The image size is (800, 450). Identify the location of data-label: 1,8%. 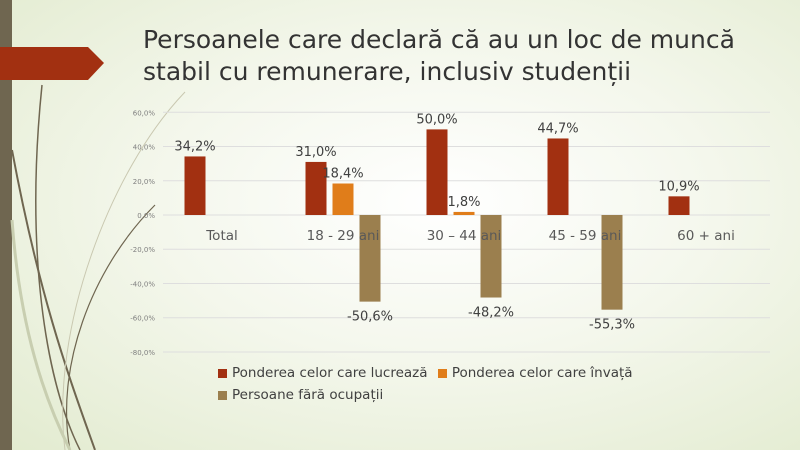
(463, 202).